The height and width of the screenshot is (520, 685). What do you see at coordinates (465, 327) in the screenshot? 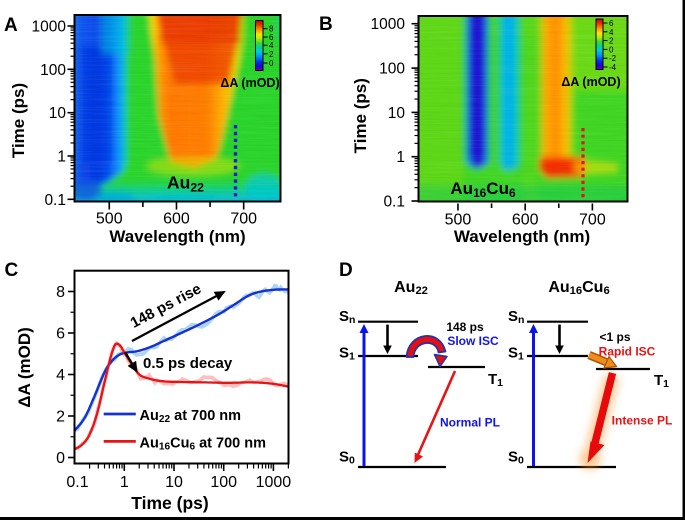
I see `svg-text: 148 ps` at bounding box center [465, 327].